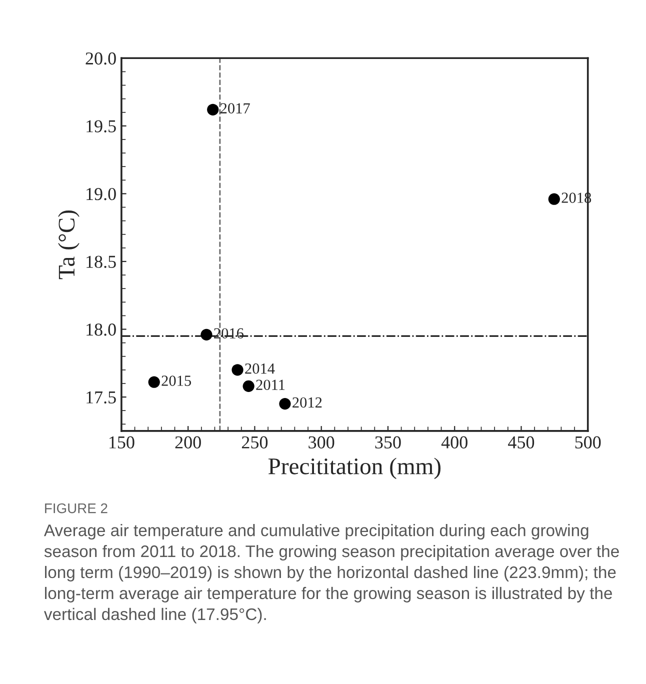 This screenshot has width=646, height=684. I want to click on y-tick-label: 17.5, so click(101, 397).